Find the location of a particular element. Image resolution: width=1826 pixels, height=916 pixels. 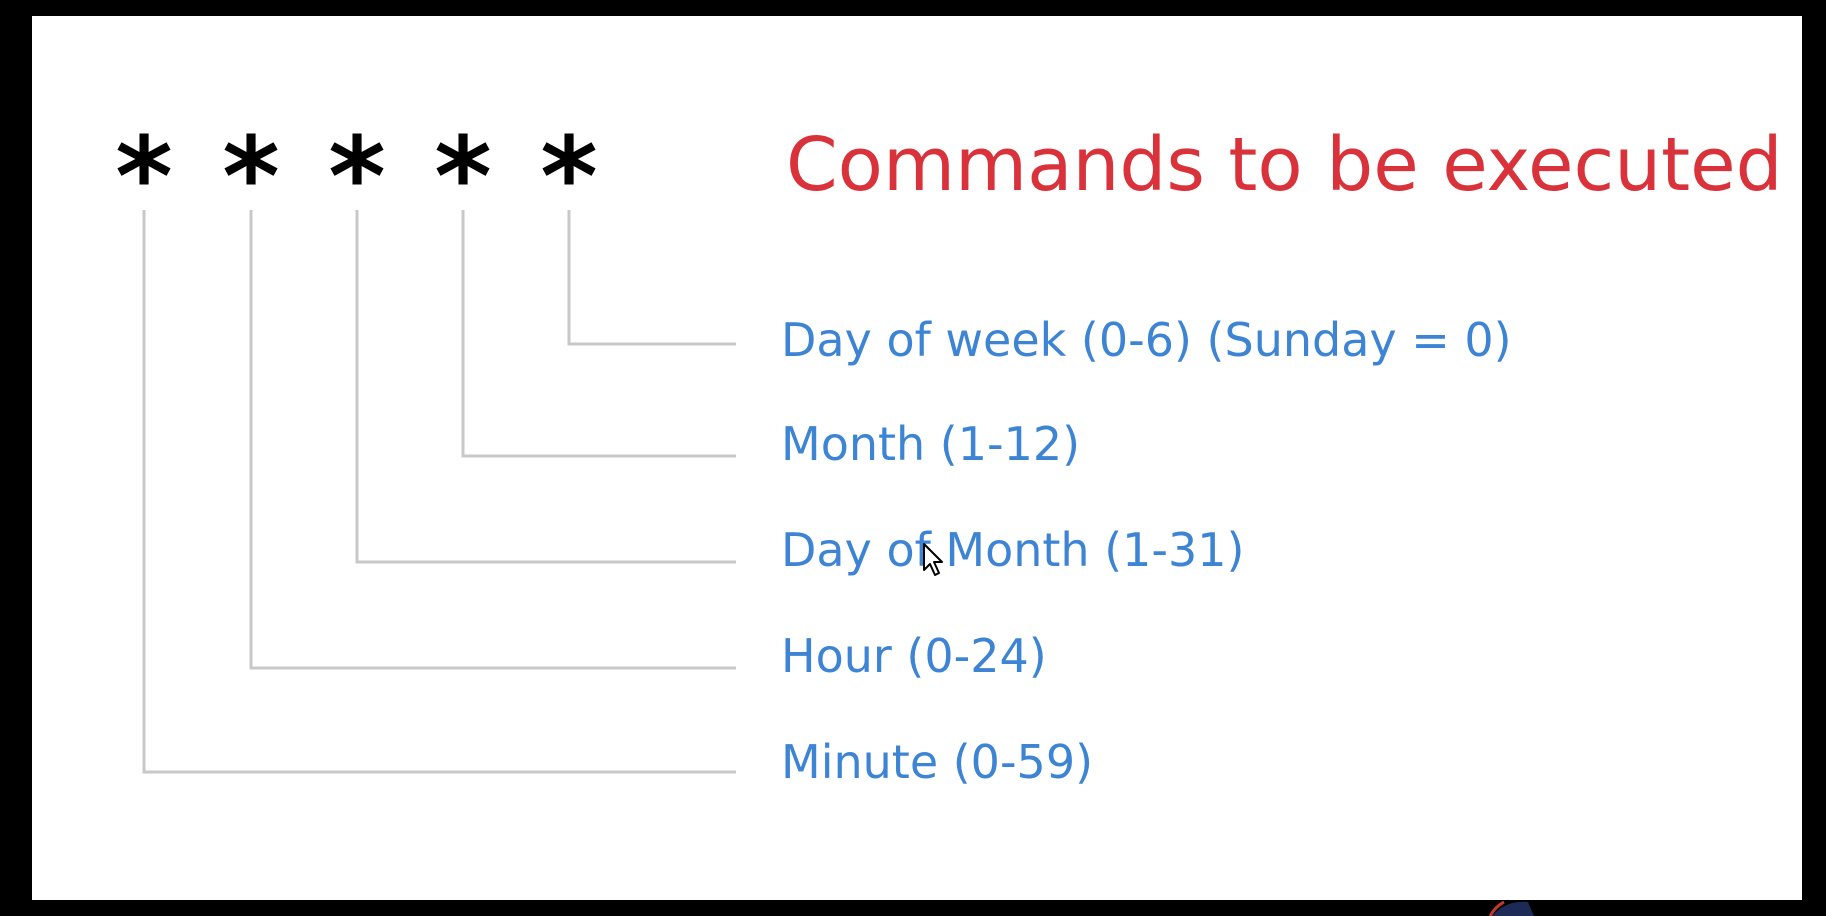

day-of-month-field-asterisk: * is located at coordinates (357, 177).